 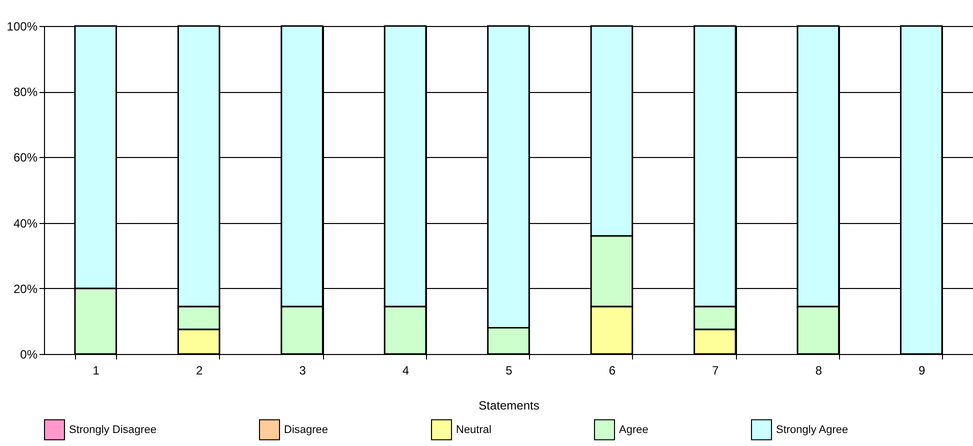 I want to click on y-tick-label: 100%, so click(x=22, y=27).